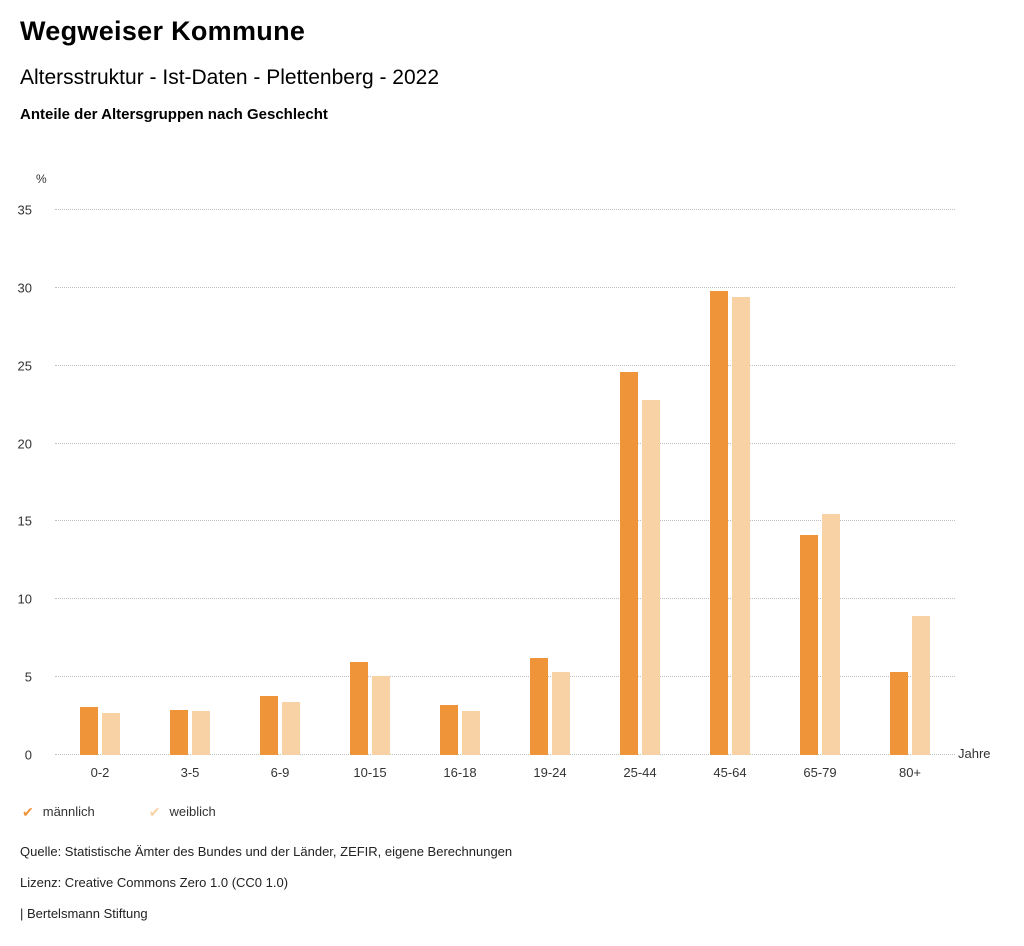  What do you see at coordinates (28, 755) in the screenshot?
I see `y-tick-label: 0` at bounding box center [28, 755].